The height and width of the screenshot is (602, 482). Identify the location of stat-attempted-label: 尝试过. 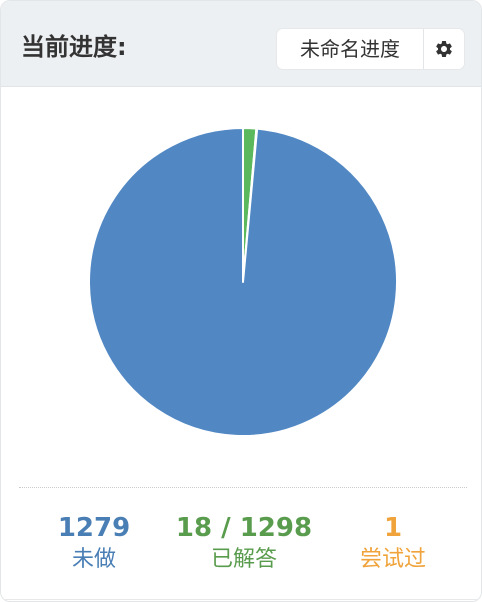
(392, 559).